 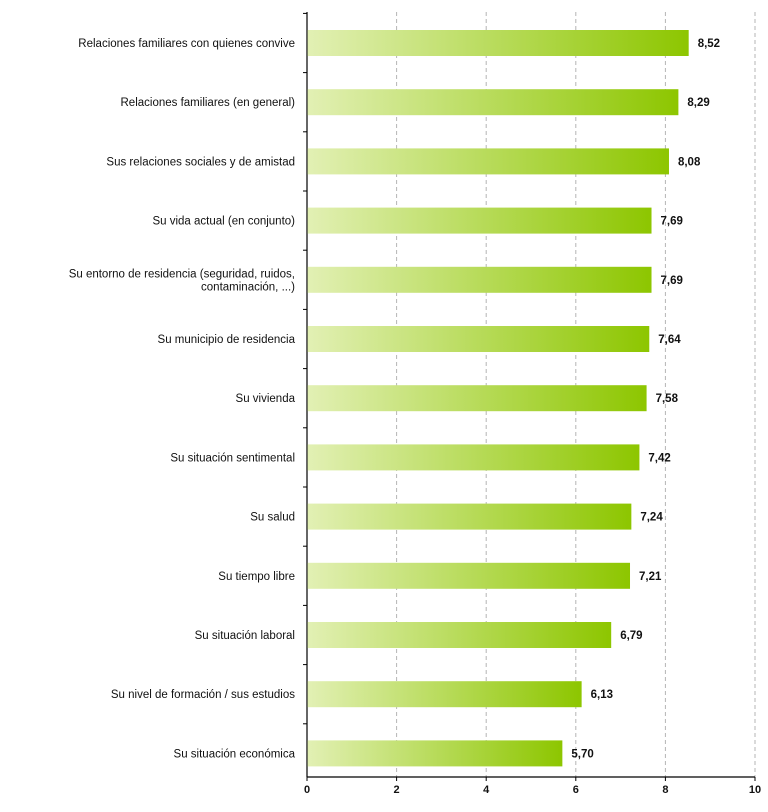 What do you see at coordinates (256, 577) in the screenshot?
I see `category-label: Su tiempo libre` at bounding box center [256, 577].